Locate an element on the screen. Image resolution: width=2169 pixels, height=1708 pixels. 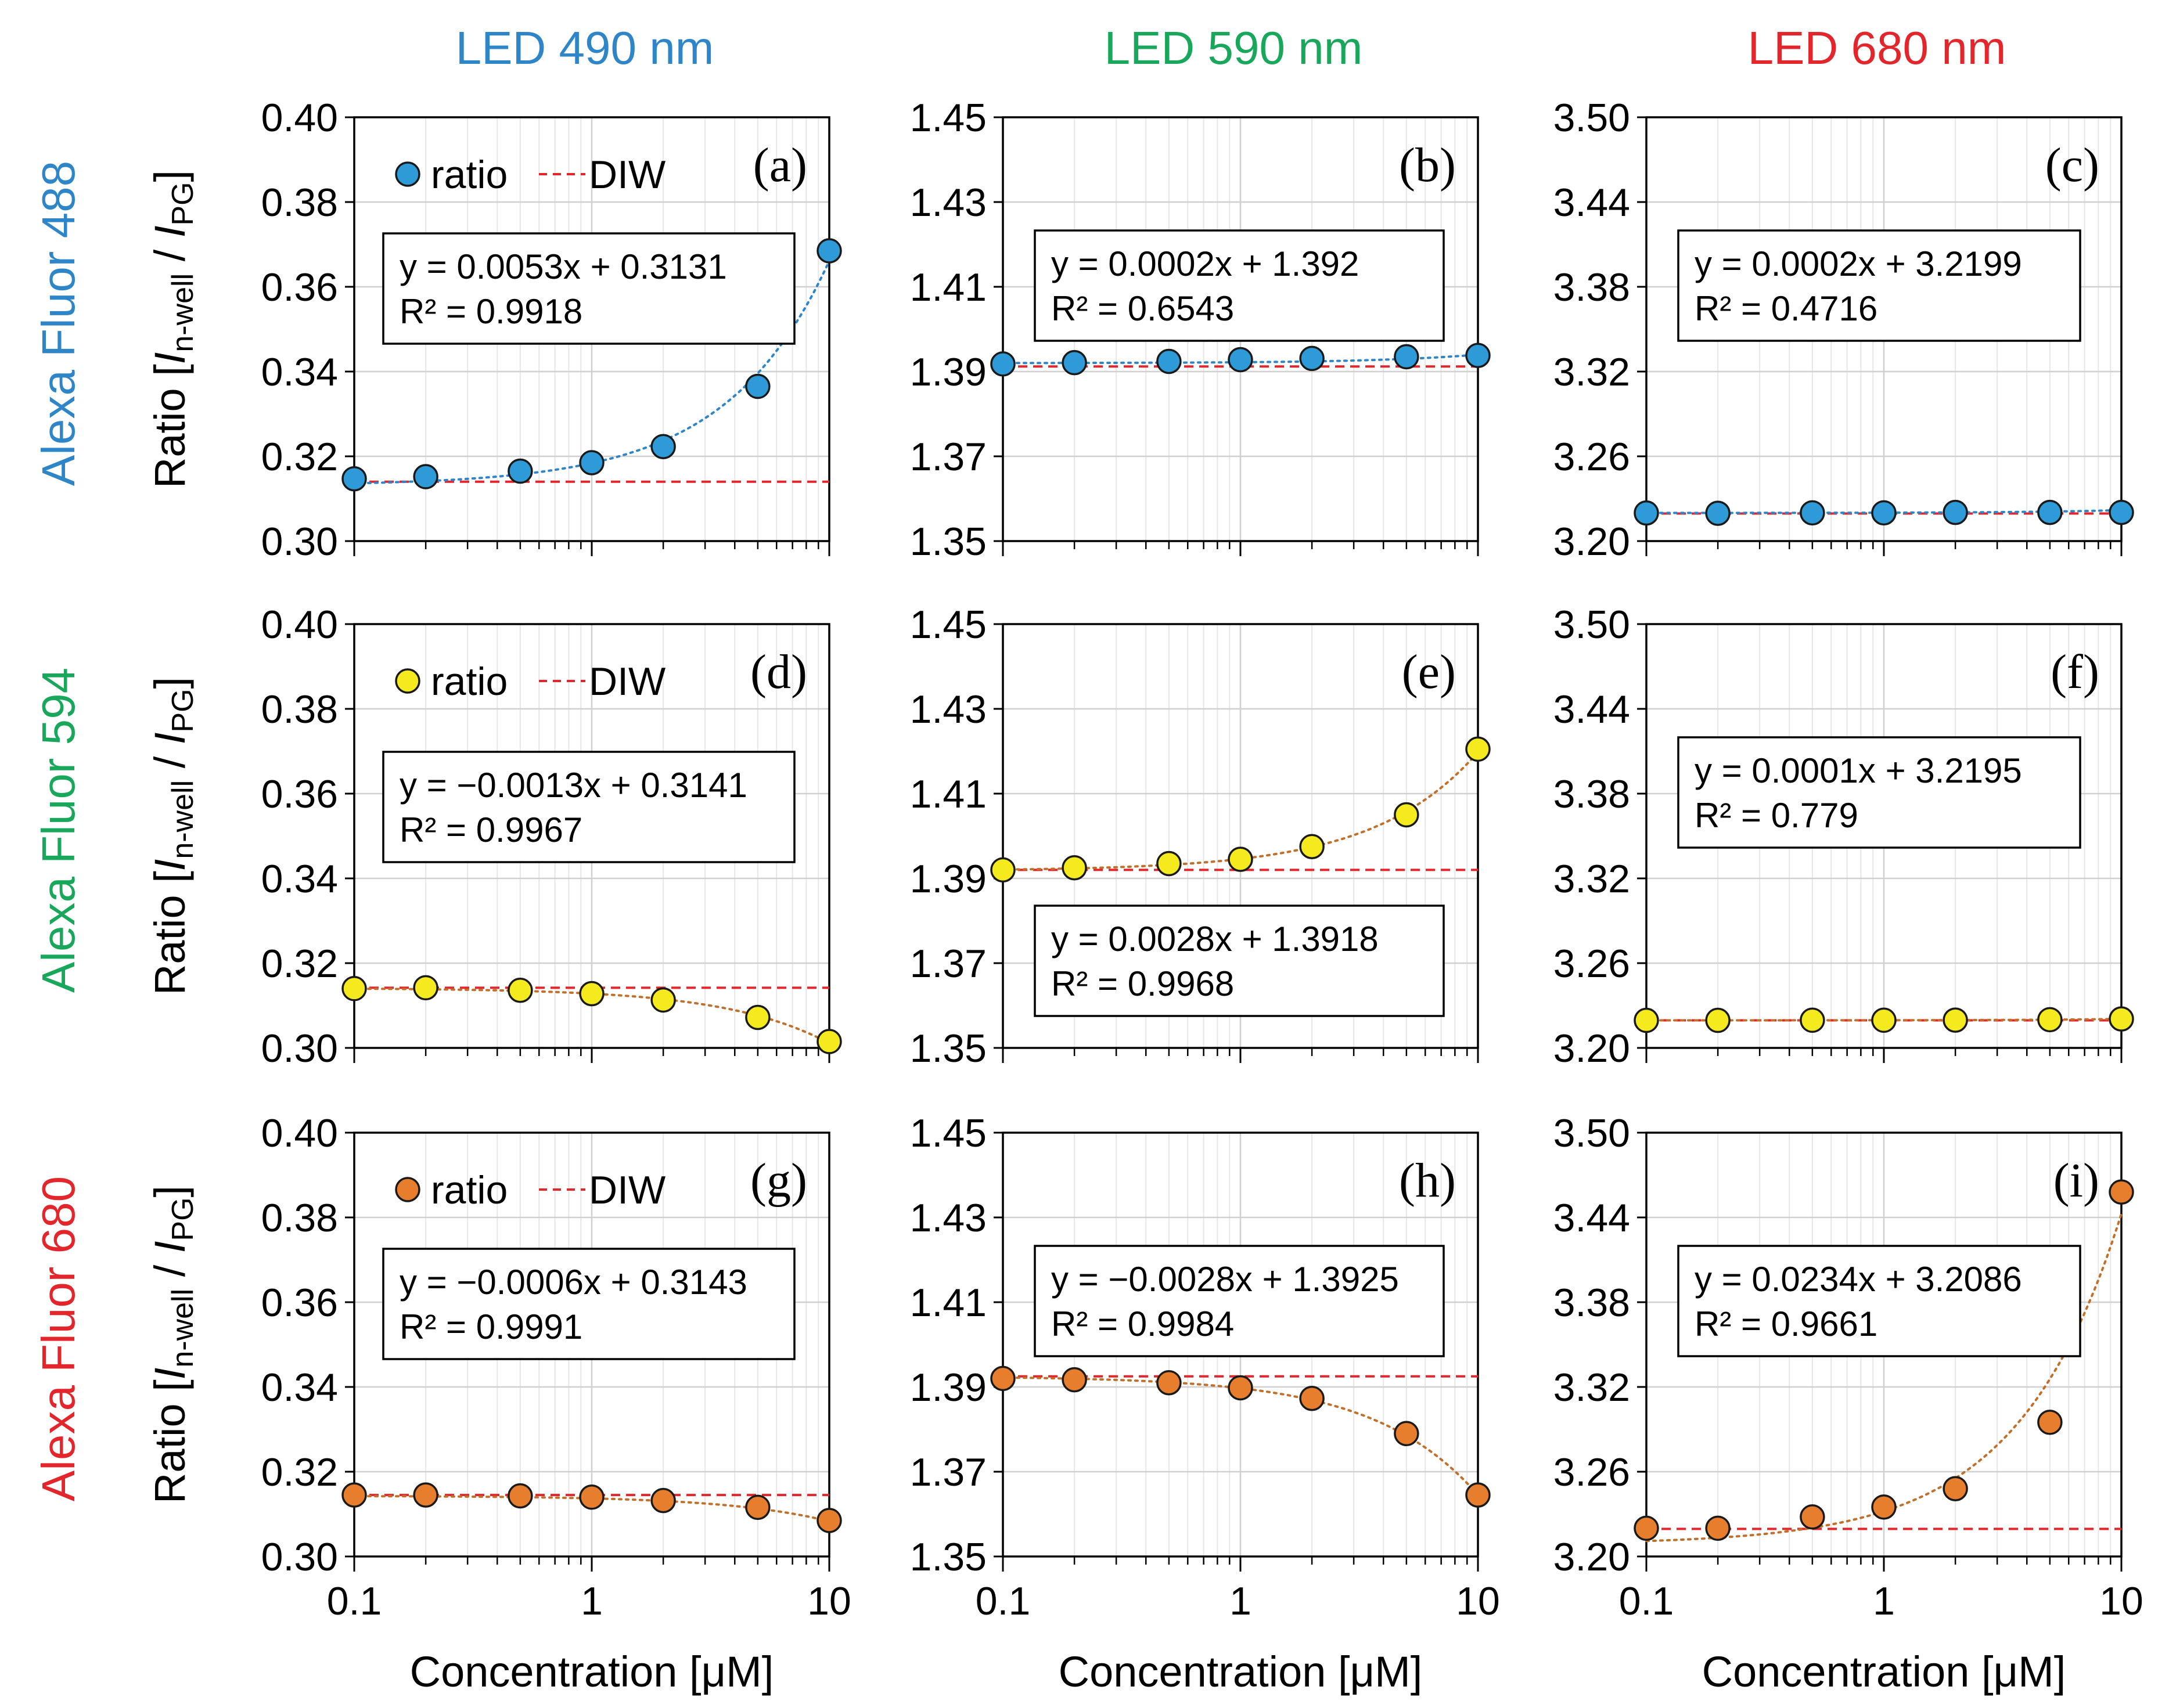
row-header: Alexa Fluor 680 is located at coordinates (59, 1338).